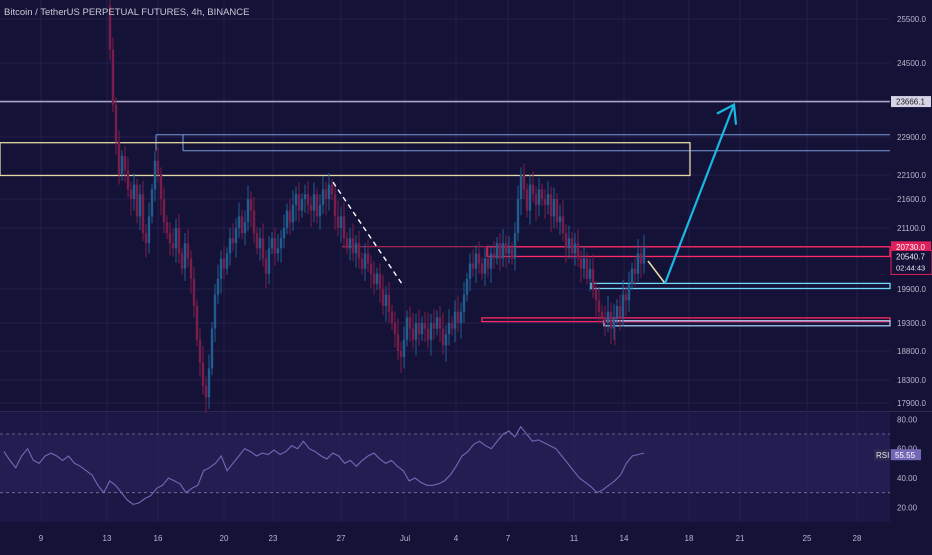 This screenshot has width=932, height=555. I want to click on price-tick-label: 19300.0, so click(911, 323).